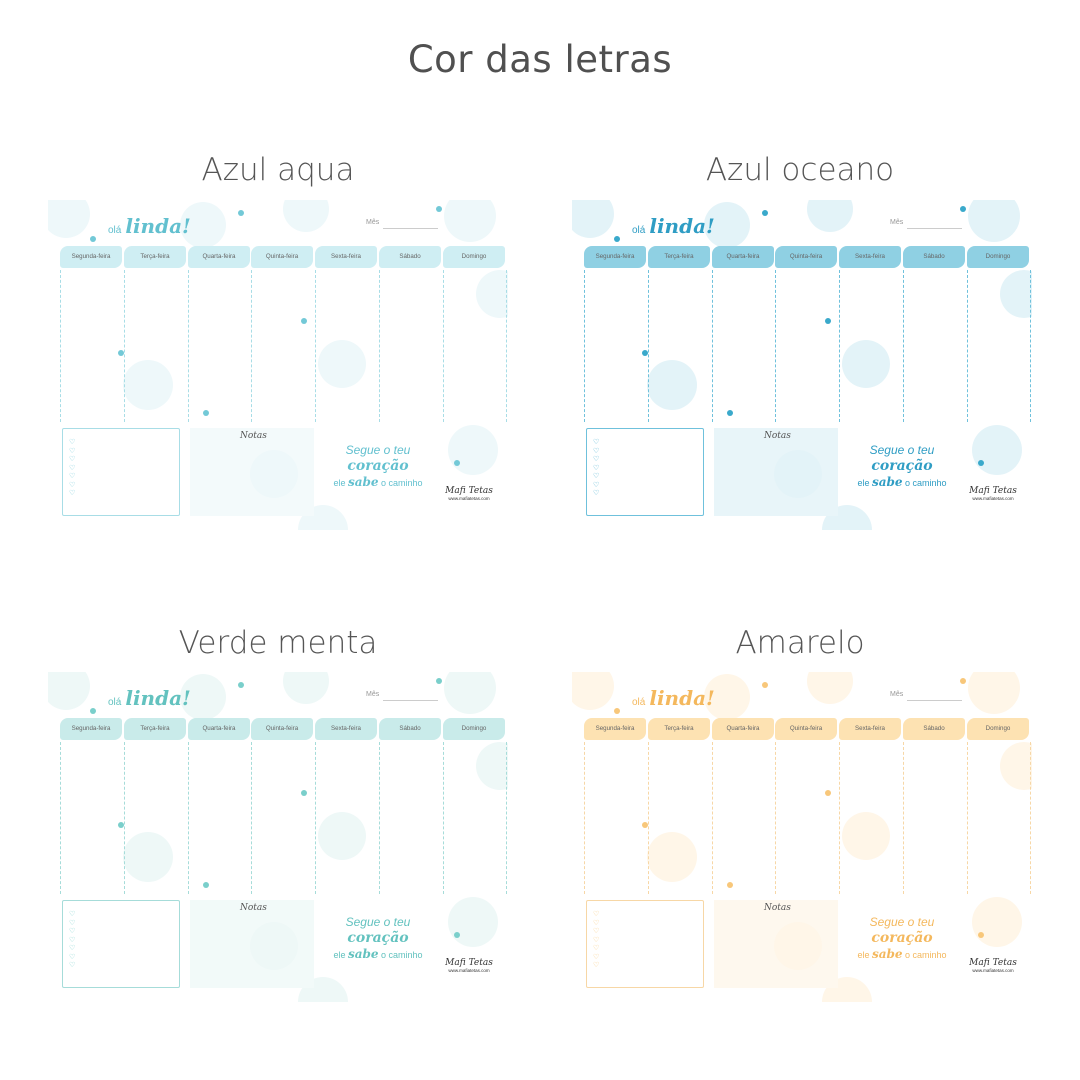 This screenshot has height=1080, width=1080. Describe the element at coordinates (800, 170) in the screenshot. I see `variant-label: Azul oceano` at that location.